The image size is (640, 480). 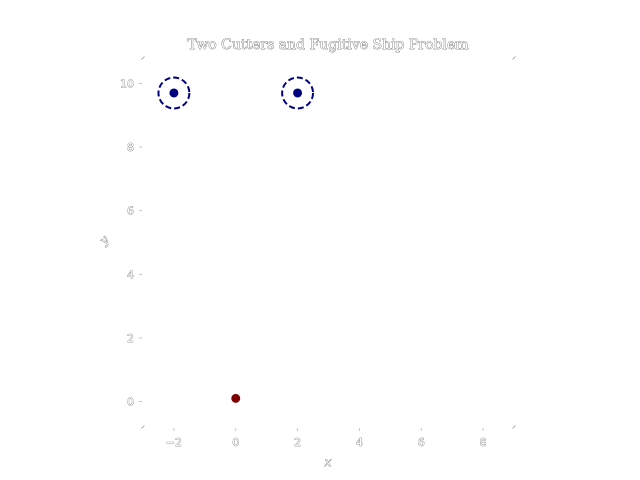 What do you see at coordinates (483, 442) in the screenshot?
I see `x-tick-label: 8` at bounding box center [483, 442].